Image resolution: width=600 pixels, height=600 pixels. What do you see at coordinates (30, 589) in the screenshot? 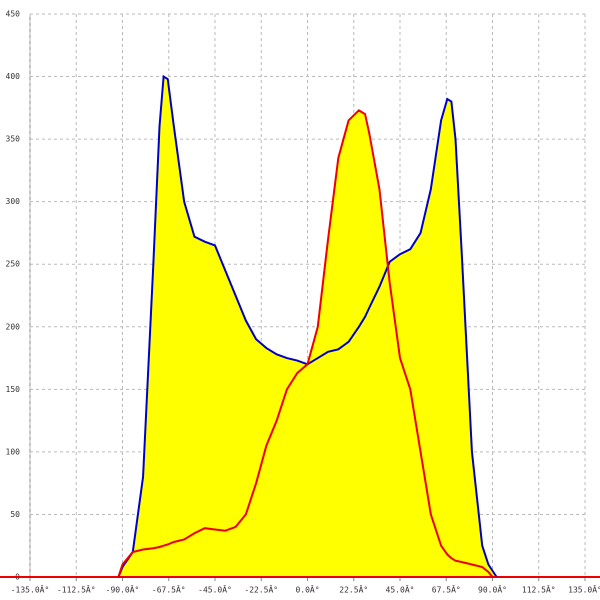
I see `x-tick-label: -135.0Â°` at bounding box center [30, 589].